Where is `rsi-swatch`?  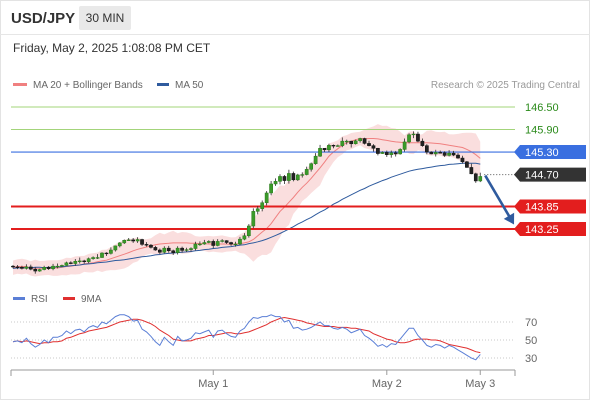 rsi-swatch is located at coordinates (19, 298).